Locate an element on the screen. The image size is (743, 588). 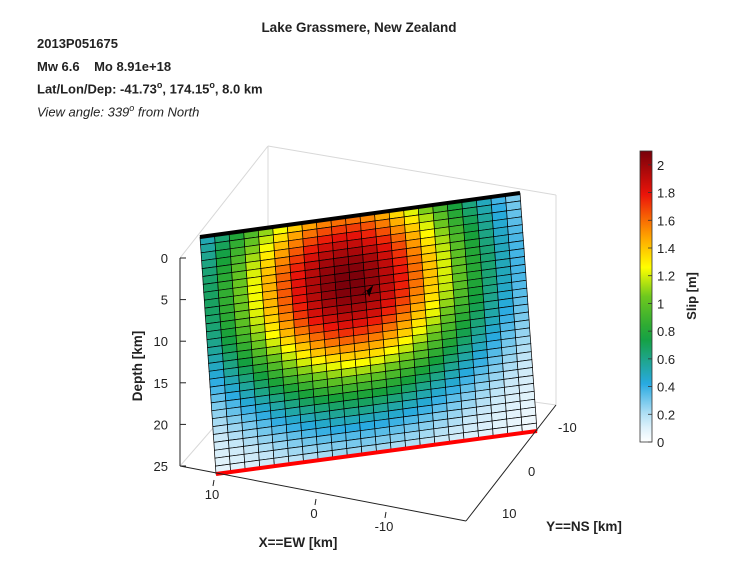
colorbar-tick-label: 1.2 is located at coordinates (666, 276).